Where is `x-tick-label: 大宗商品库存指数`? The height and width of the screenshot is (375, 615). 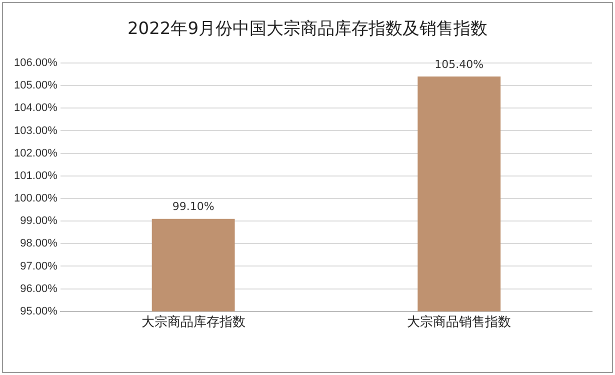 x-tick-label: 大宗商品库存指数 is located at coordinates (193, 321).